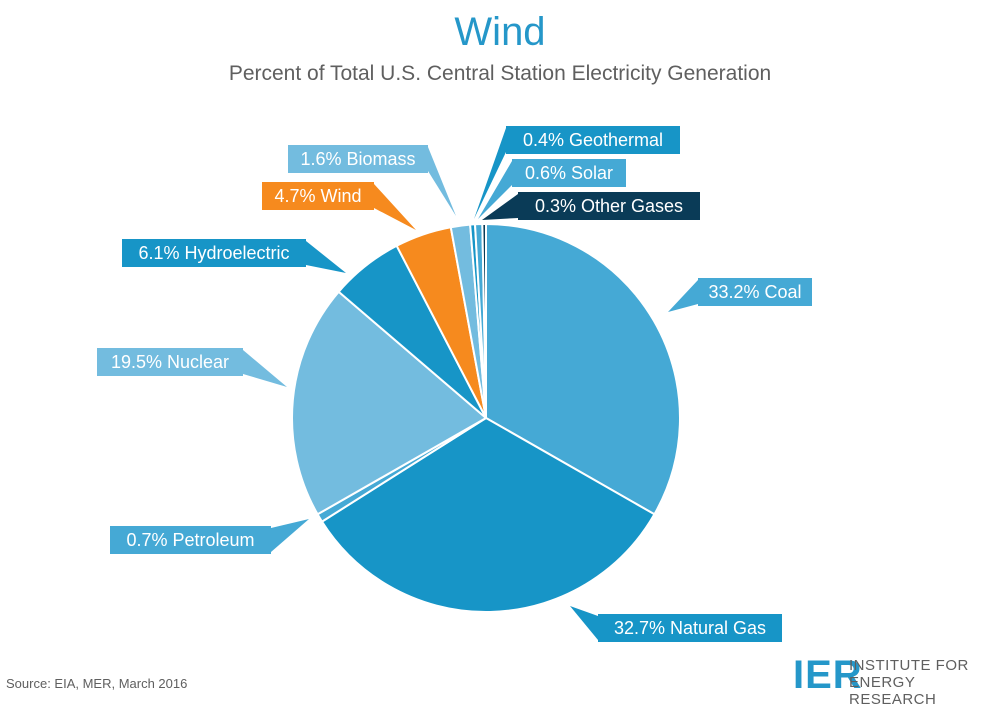 This screenshot has width=1000, height=708. What do you see at coordinates (326, 257) in the screenshot?
I see `label-pointer-hydroelectric` at bounding box center [326, 257].